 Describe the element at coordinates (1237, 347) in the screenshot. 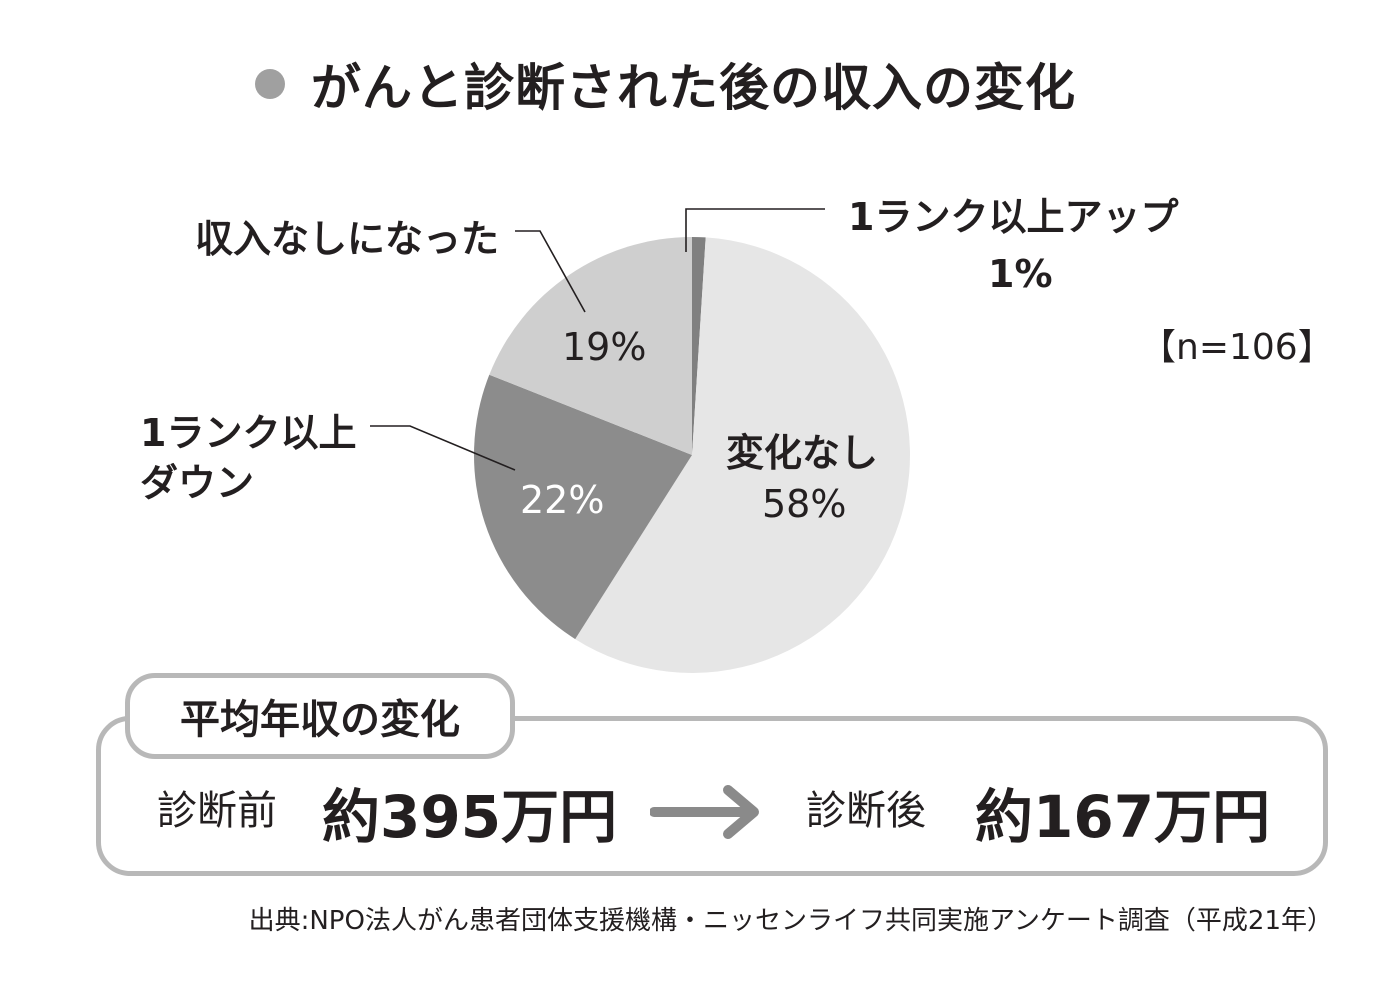

I see `sample-size: 【n=106】` at that location.